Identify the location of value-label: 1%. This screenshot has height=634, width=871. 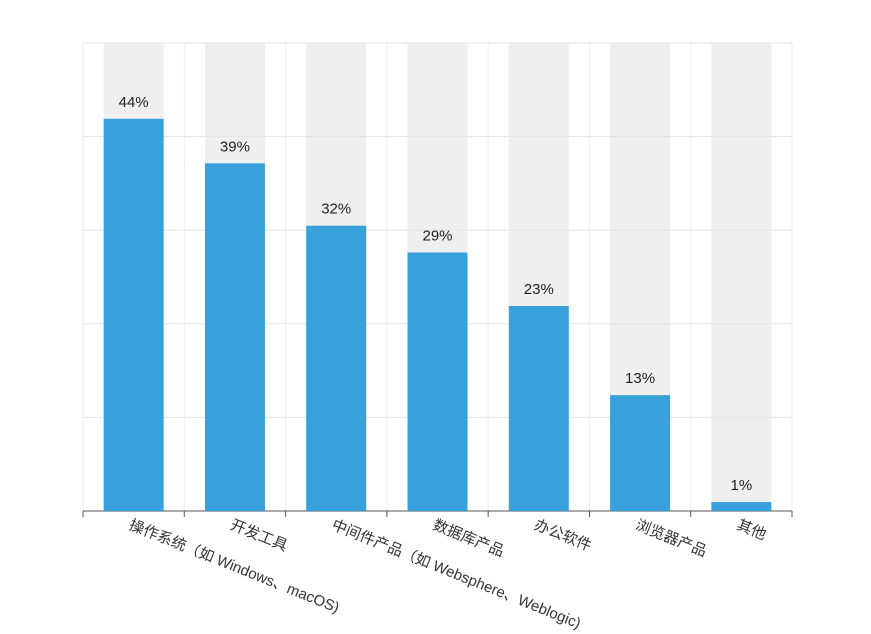
(742, 485).